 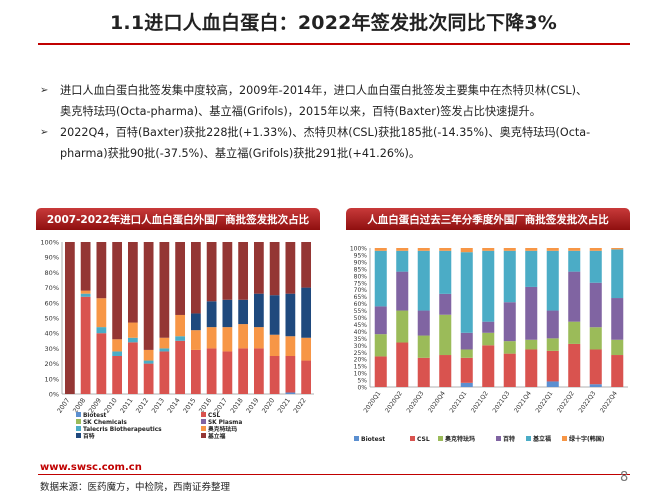 I want to click on legend-label: 奥克特珐玛, so click(x=460, y=439).